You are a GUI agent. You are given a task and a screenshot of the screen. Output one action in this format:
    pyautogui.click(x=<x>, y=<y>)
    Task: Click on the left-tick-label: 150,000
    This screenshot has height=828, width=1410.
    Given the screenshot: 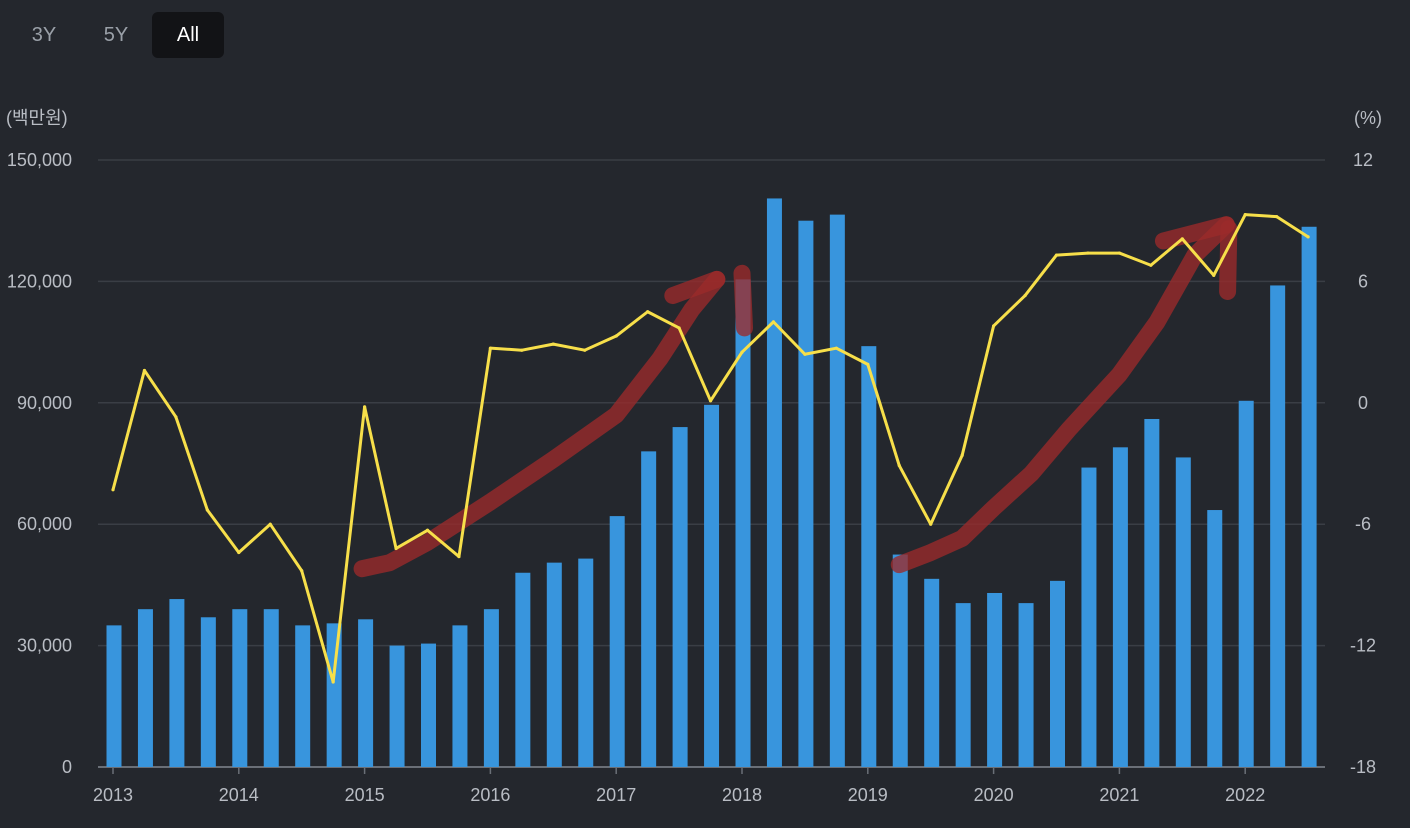 What is the action you would take?
    pyautogui.click(x=39, y=160)
    